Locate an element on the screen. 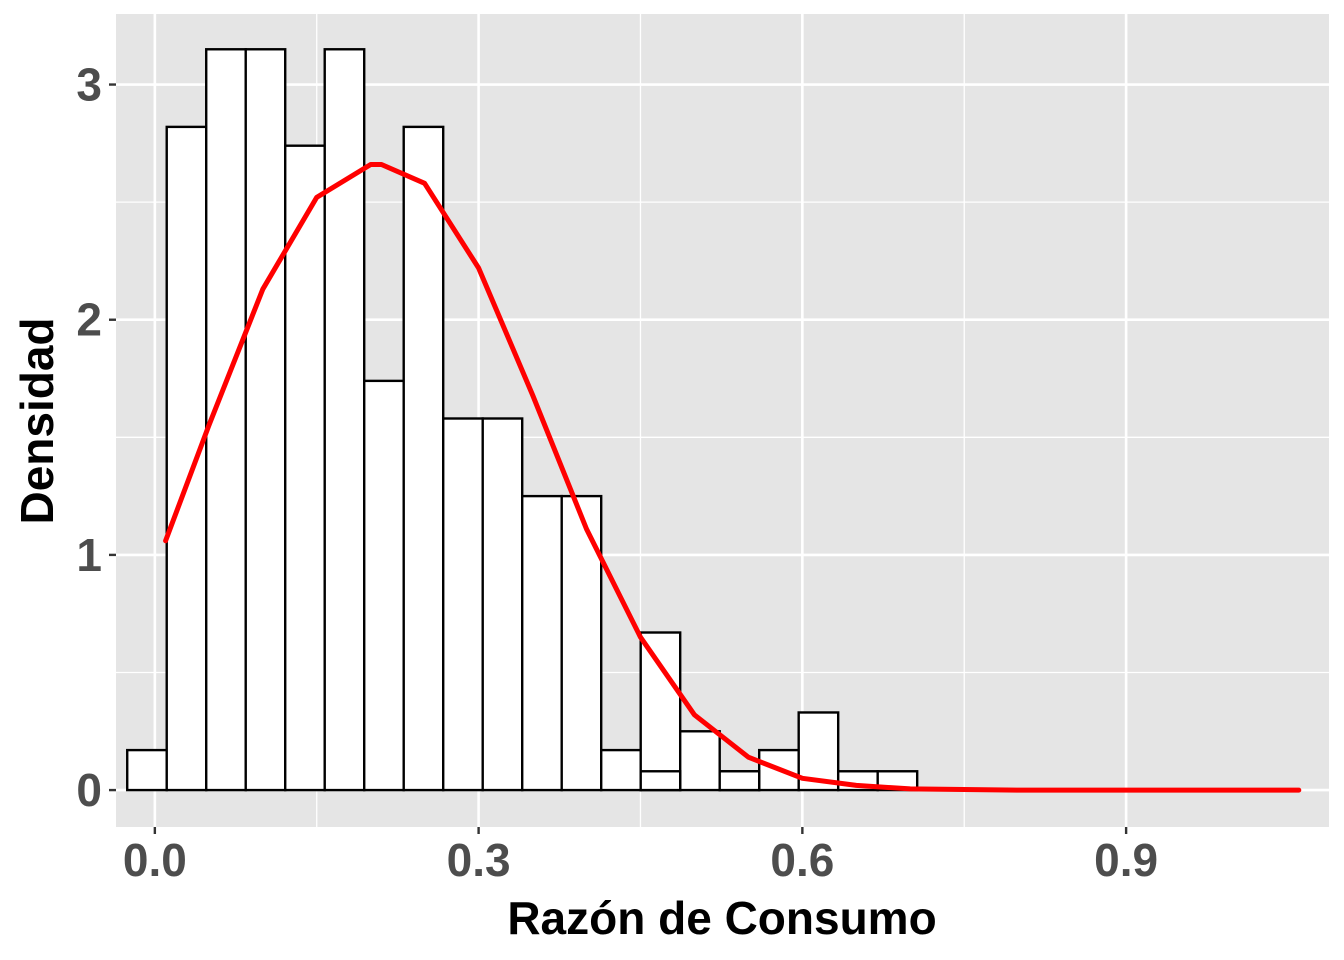  x-tick-label: 0.9 is located at coordinates (1126, 860).